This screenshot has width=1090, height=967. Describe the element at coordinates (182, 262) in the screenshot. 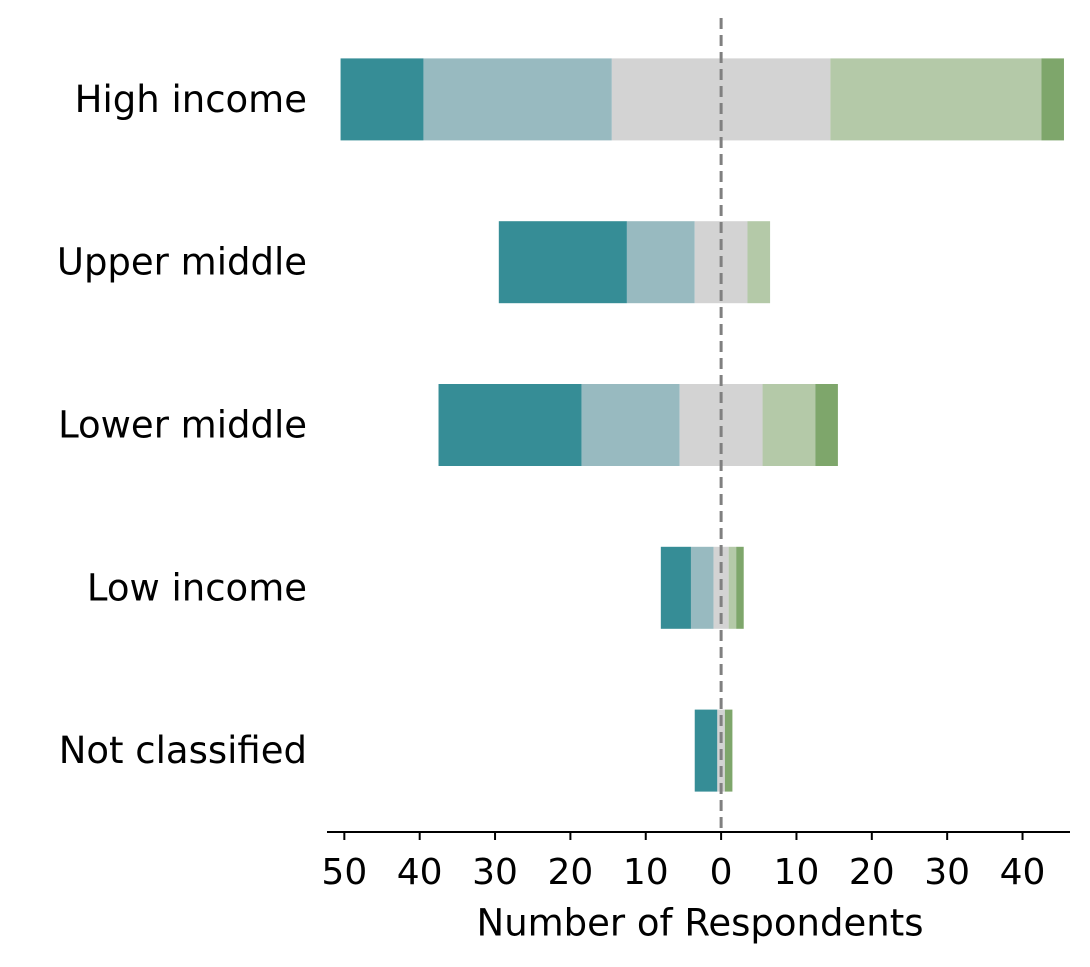

I see `y-tick-label: Upper middle` at that location.